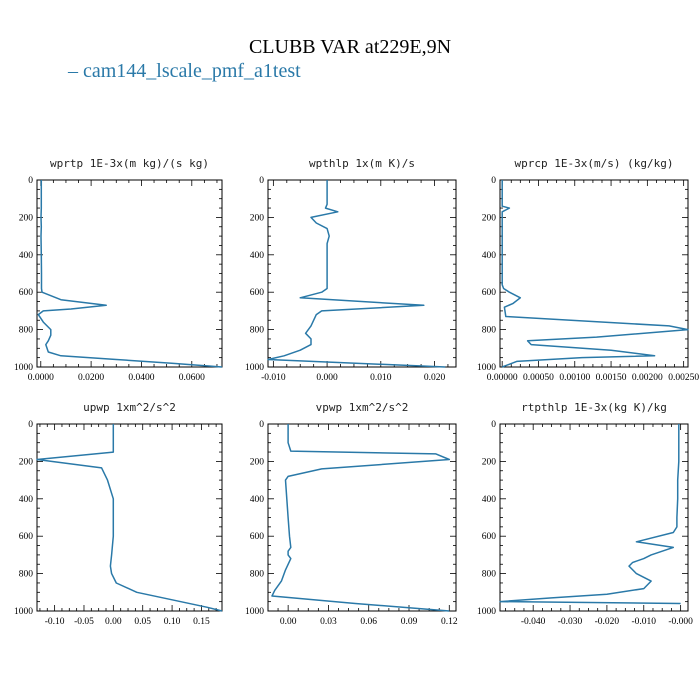 The height and width of the screenshot is (700, 700). Describe the element at coordinates (91, 378) in the screenshot. I see `x-tick-label: 0.0200` at that location.